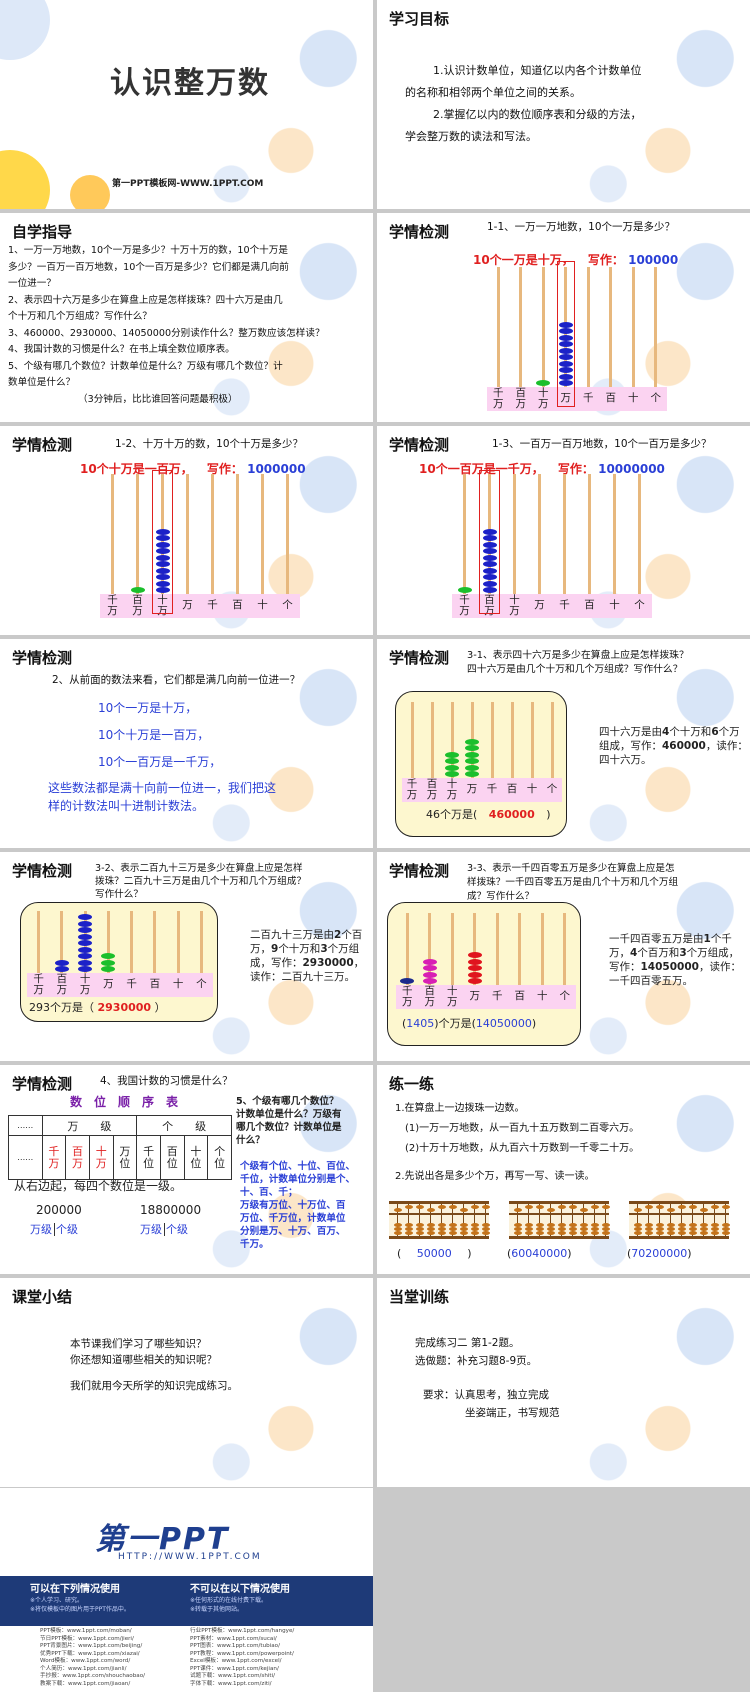 This screenshot has height=1692, width=750. Describe the element at coordinates (154, 1386) in the screenshot. I see `summary-line: 我们就用今天所学的知识完成练习。` at that location.